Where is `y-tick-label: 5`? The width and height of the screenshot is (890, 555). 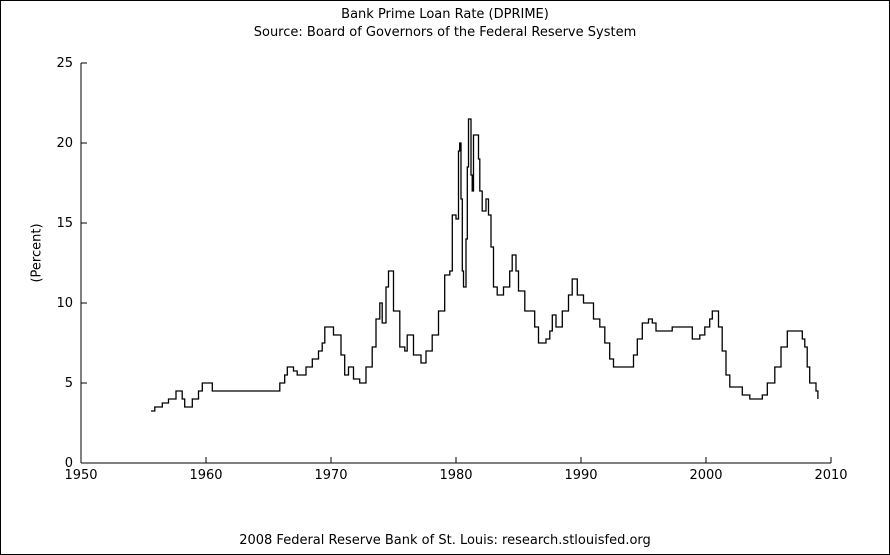 y-tick-label: 5 is located at coordinates (69, 383).